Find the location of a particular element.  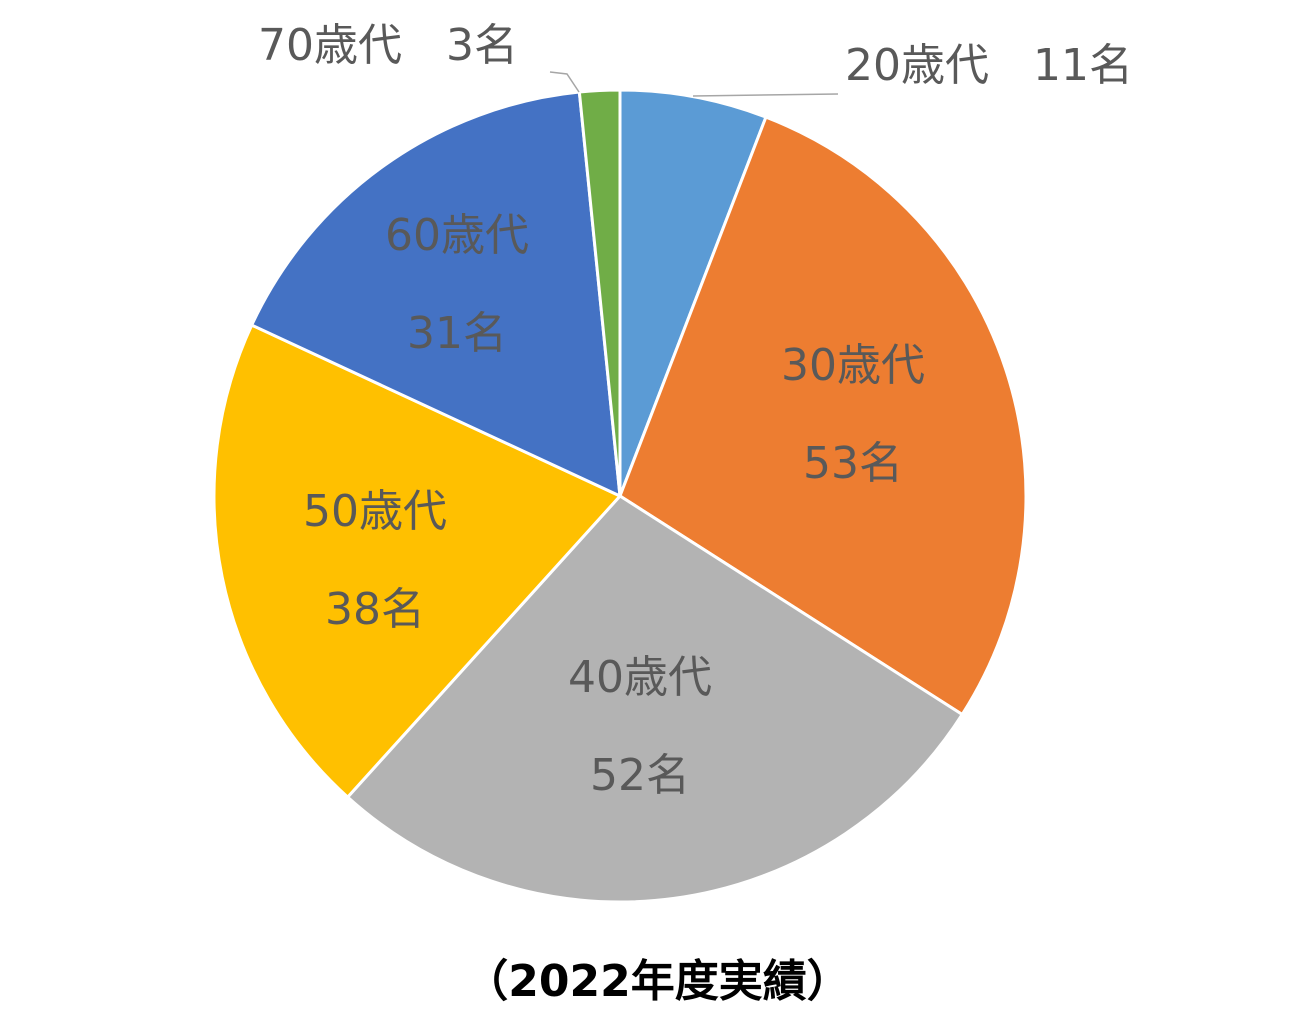

chart-caption: （2022年度実績） is located at coordinates (657, 981).